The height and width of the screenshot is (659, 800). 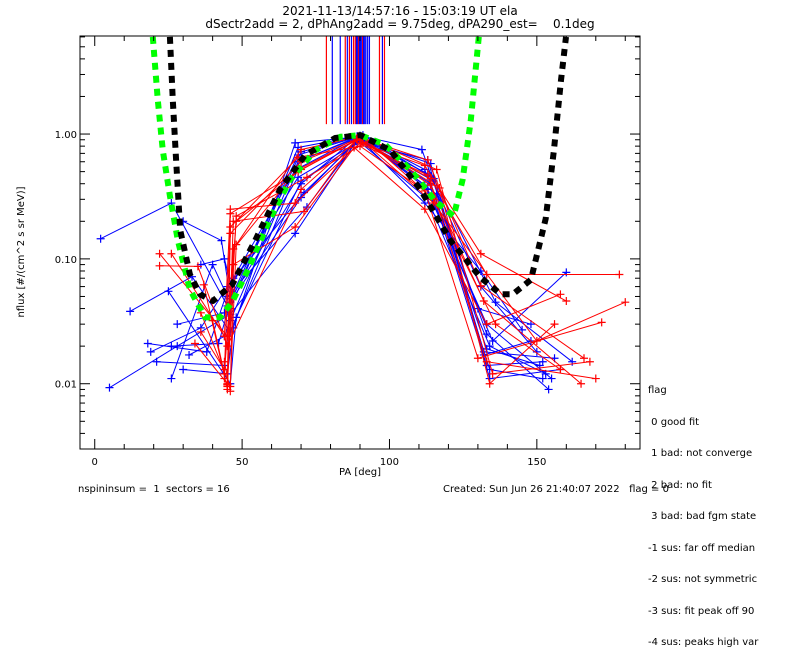 I want to click on series-marker-b2, so click(x=109, y=387).